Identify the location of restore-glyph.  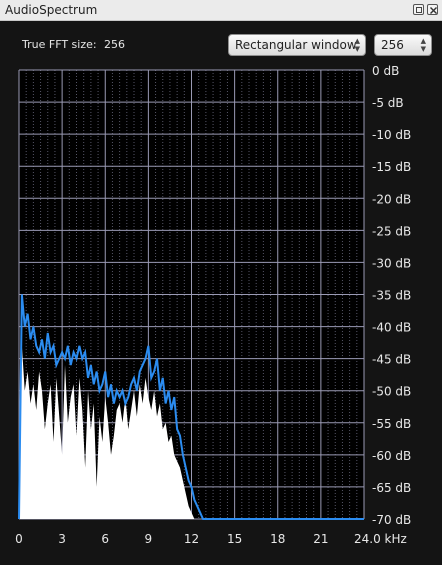
(419, 10).